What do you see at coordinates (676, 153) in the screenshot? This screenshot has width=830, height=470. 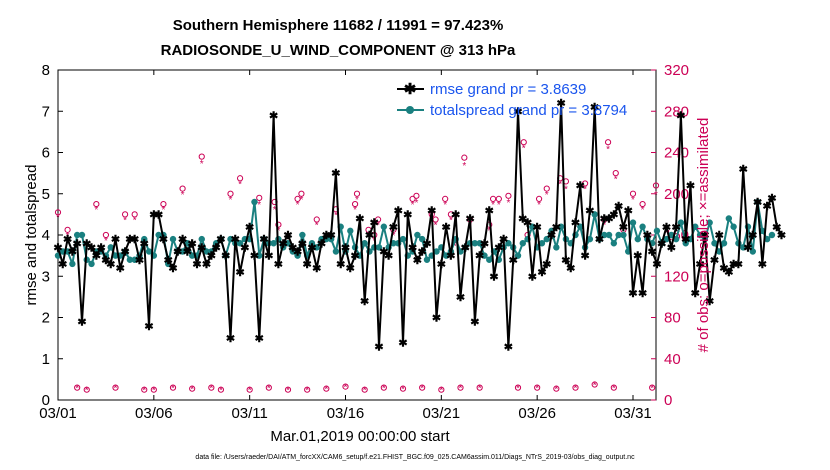 I see `y-tick-label-right: 240` at bounding box center [676, 153].